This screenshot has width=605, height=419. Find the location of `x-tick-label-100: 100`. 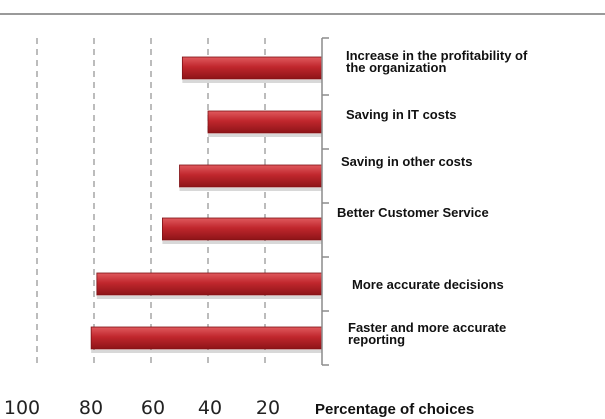

x-tick-label-100: 100 is located at coordinates (22, 408).